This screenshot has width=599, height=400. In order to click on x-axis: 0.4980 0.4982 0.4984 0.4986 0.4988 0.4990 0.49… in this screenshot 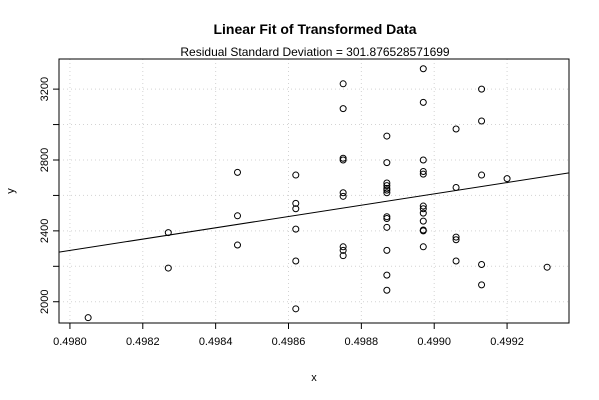, I will do `click(288, 335)`.